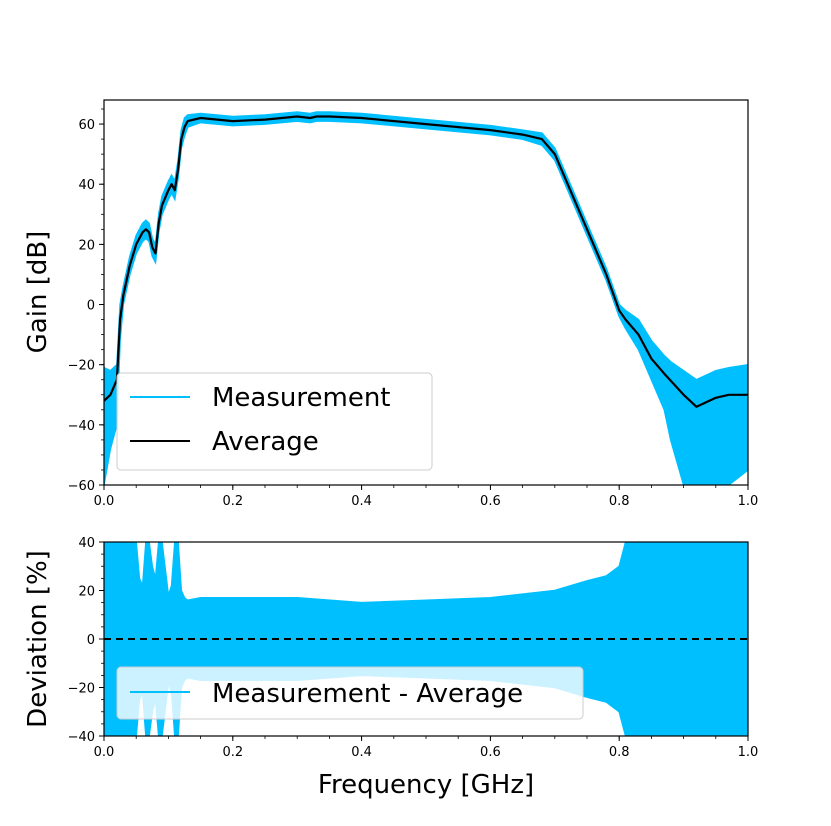 This screenshot has height=826, width=831. Describe the element at coordinates (38, 292) in the screenshot. I see `gain-ylabel: Gain [dB]` at that location.